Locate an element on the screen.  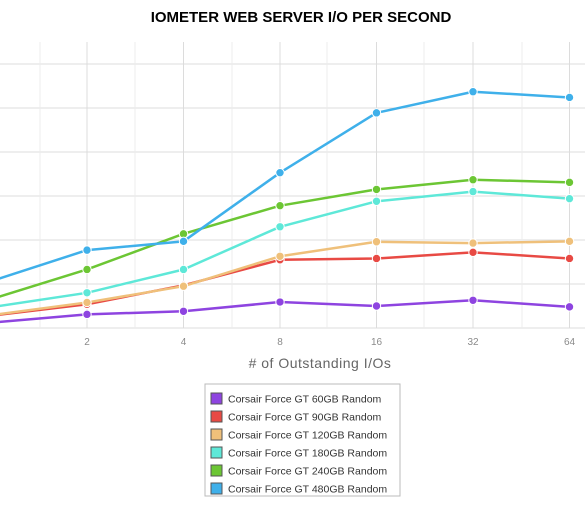
legend-label: Corsair Force GT 480GB Random is located at coordinates (307, 490).